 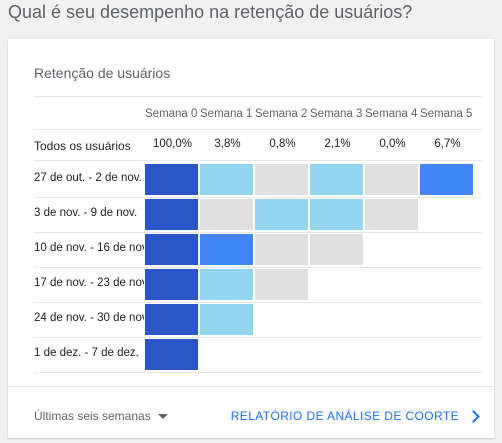 I want to click on percentage-value: 0,0%, so click(x=392, y=144).